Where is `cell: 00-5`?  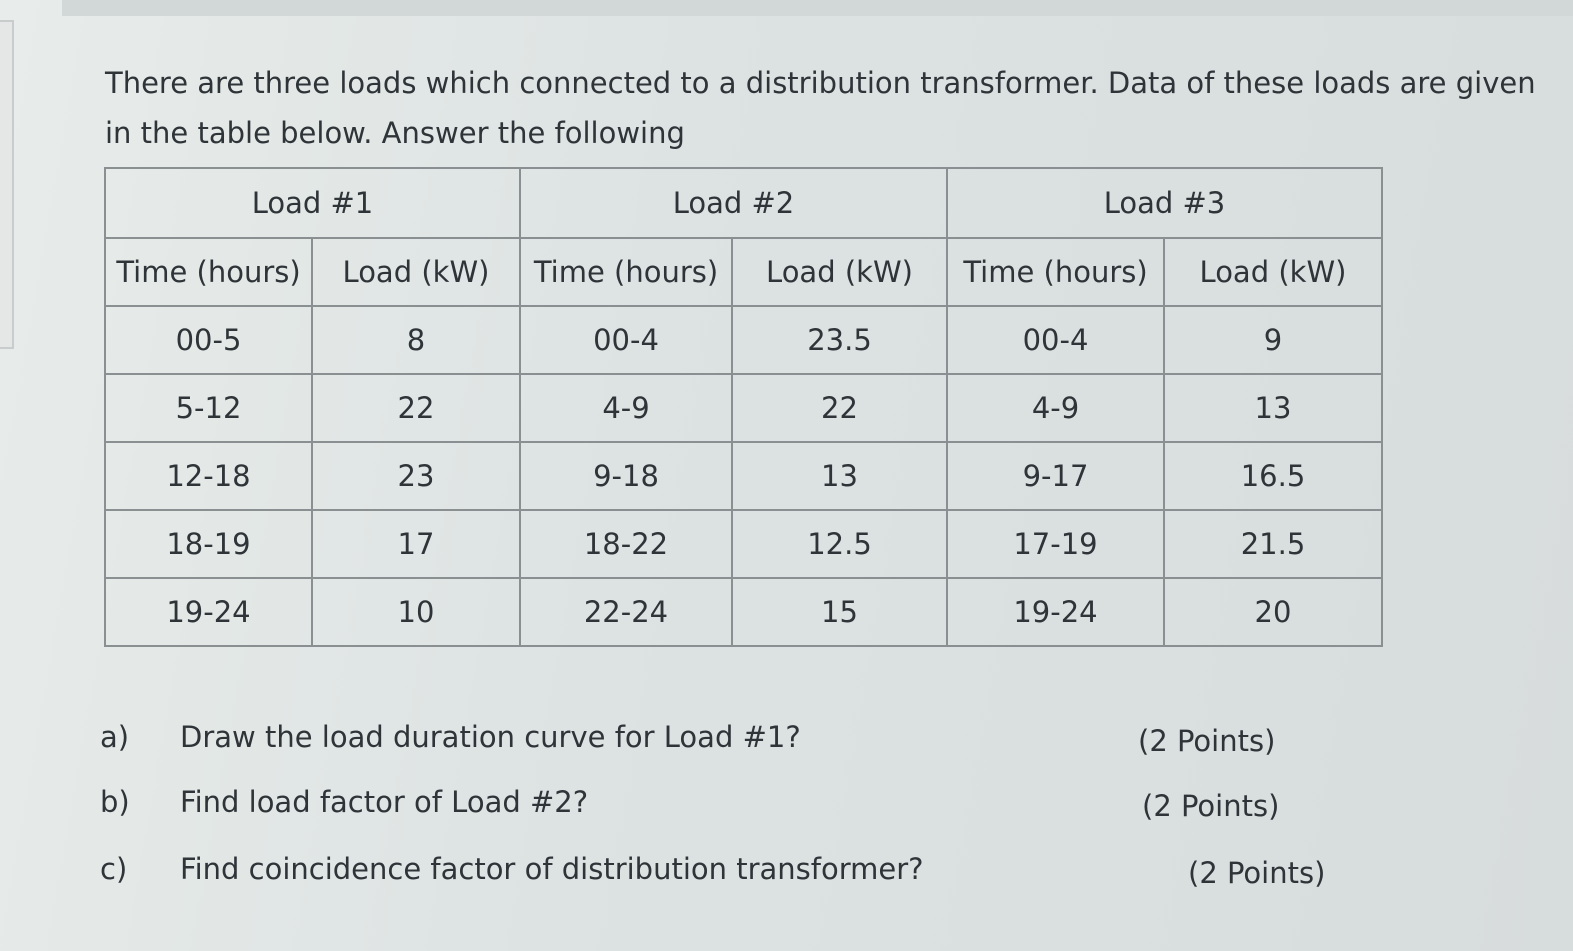 cell: 00-5 is located at coordinates (208, 340).